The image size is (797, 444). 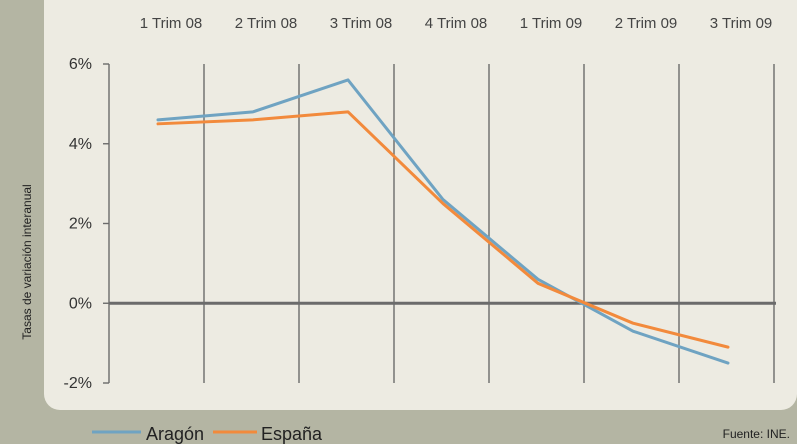 What do you see at coordinates (80, 144) in the screenshot?
I see `y-tick-label: 4%` at bounding box center [80, 144].